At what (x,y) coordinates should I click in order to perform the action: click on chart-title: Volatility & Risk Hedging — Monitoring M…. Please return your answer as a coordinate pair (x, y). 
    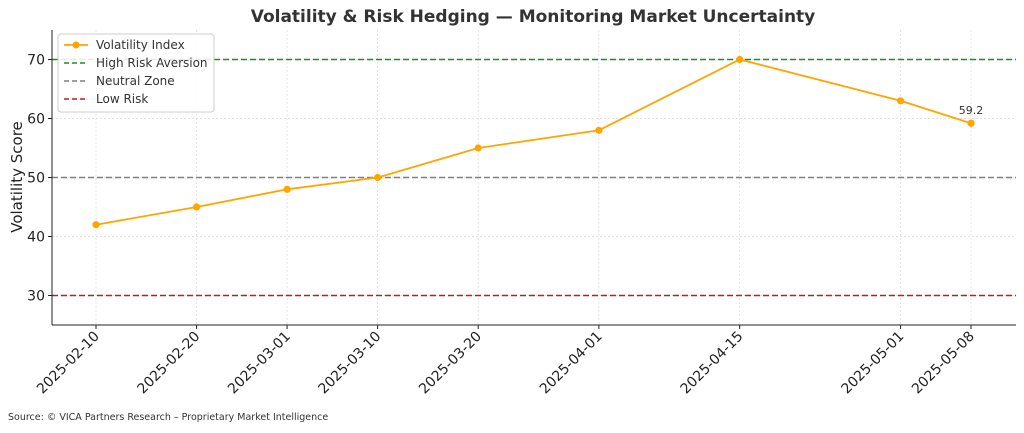
    Looking at the image, I should click on (533, 17).